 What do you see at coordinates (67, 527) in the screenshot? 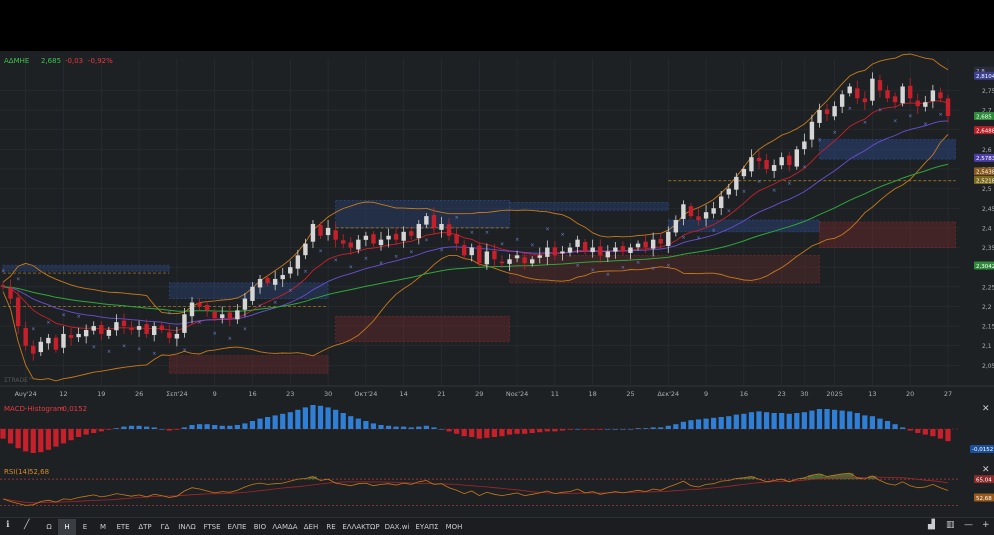
I see `toolbar-item: Η` at bounding box center [67, 527].